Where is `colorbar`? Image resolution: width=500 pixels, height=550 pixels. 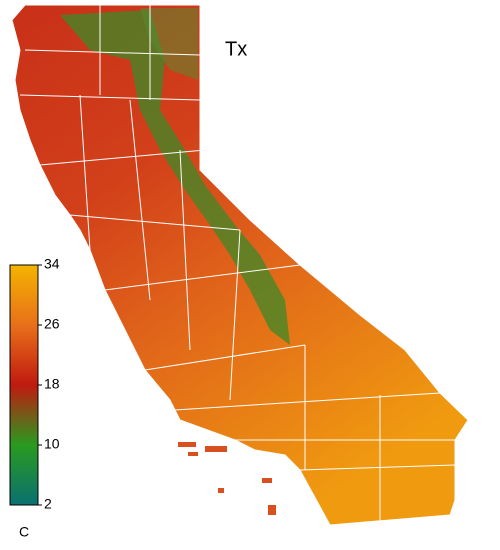 colorbar is located at coordinates (24, 385).